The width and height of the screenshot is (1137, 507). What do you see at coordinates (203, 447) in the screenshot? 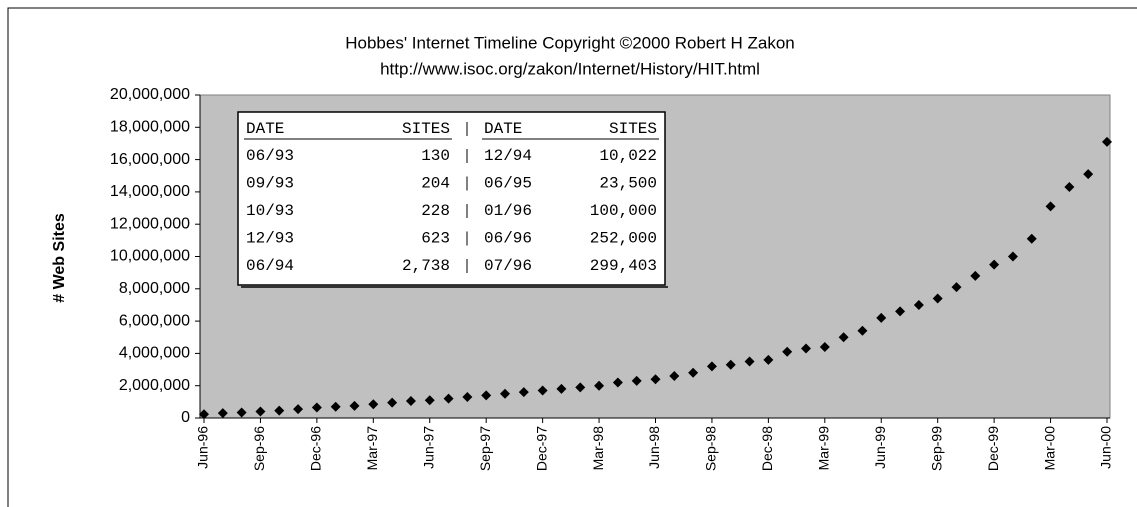
I see `x-tick-label: Jun-96` at bounding box center [203, 447].